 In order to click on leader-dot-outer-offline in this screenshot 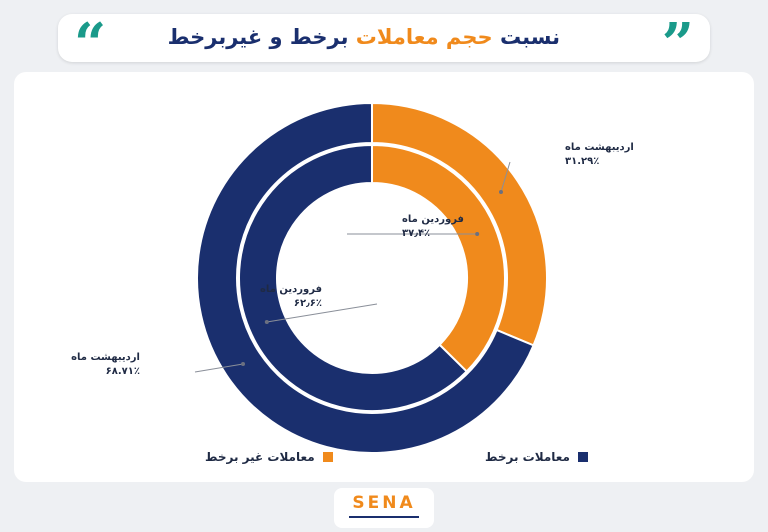, I will do `click(500, 192)`.